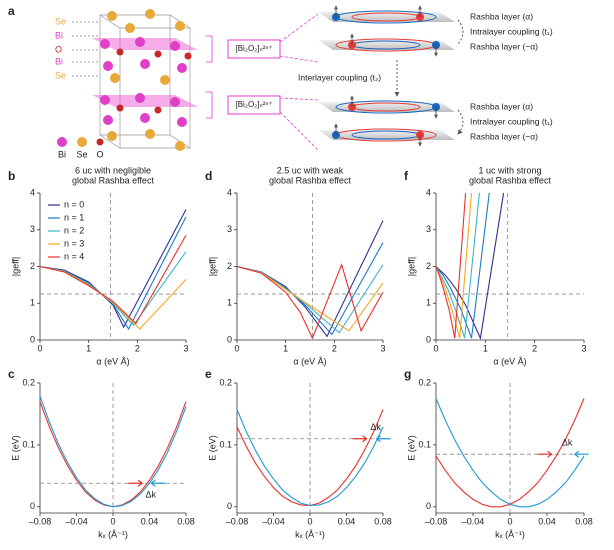 The height and width of the screenshot is (550, 614). Describe the element at coordinates (229, 303) in the screenshot. I see `y-tick-label: 1` at that location.